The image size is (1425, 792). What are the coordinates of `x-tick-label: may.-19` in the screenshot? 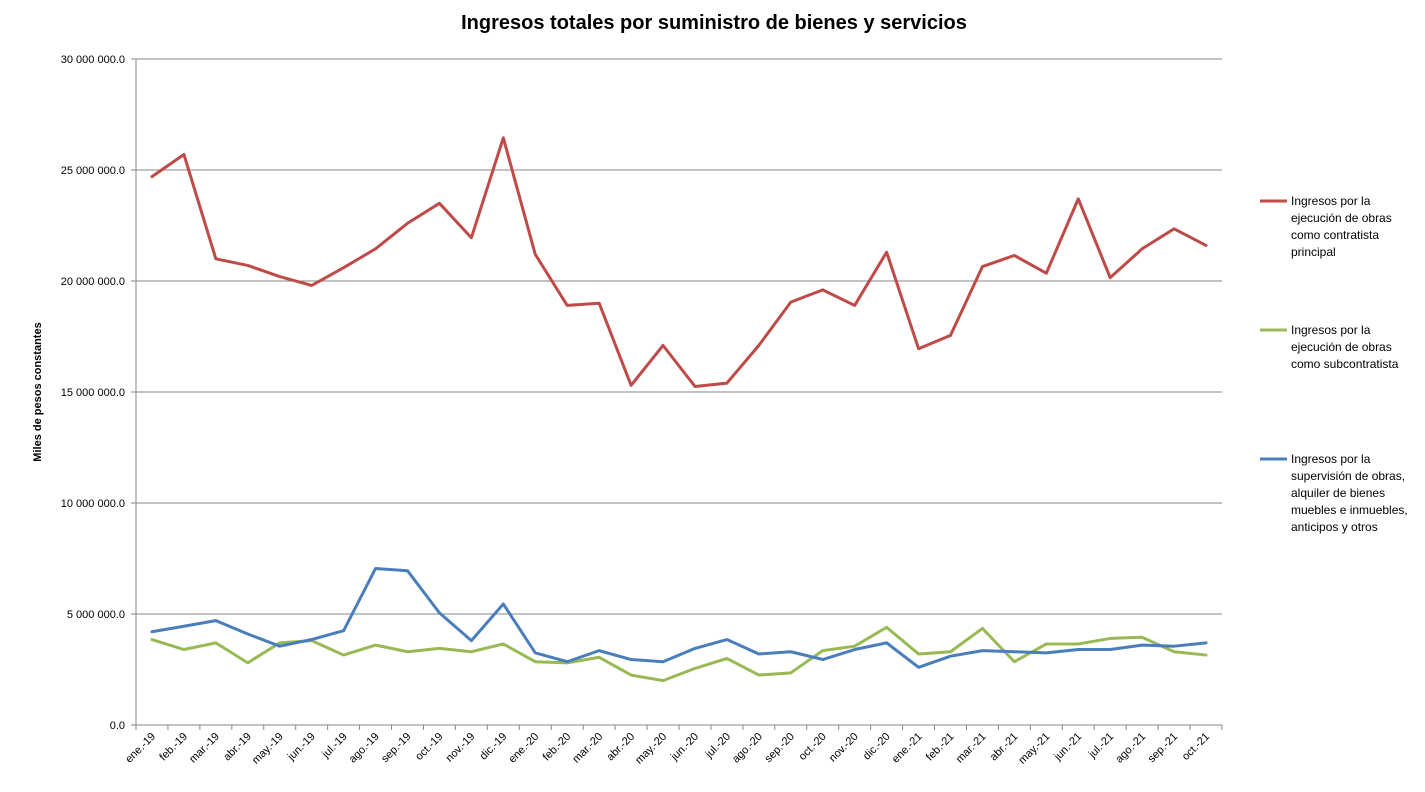 It's located at (268, 749).